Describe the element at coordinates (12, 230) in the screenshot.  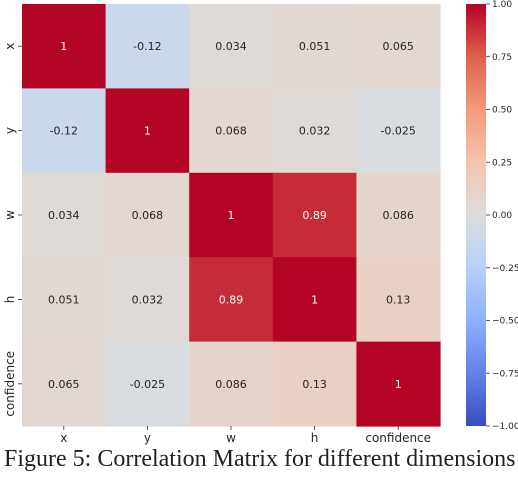
I see `y-axis-tick-labels: x y w h confidence` at that location.